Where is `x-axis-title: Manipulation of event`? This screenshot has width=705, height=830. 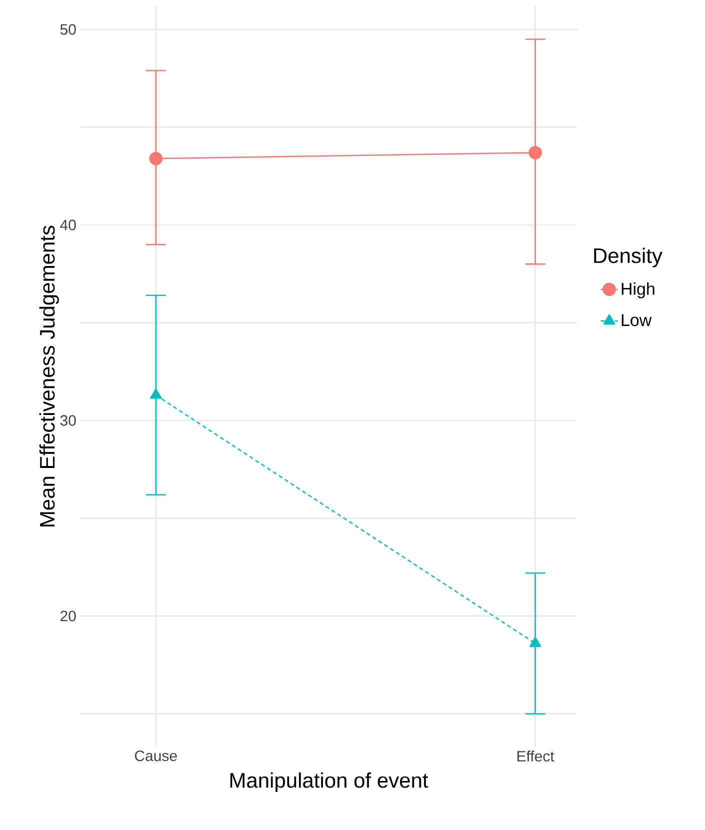 x-axis-title: Manipulation of event is located at coordinates (329, 782).